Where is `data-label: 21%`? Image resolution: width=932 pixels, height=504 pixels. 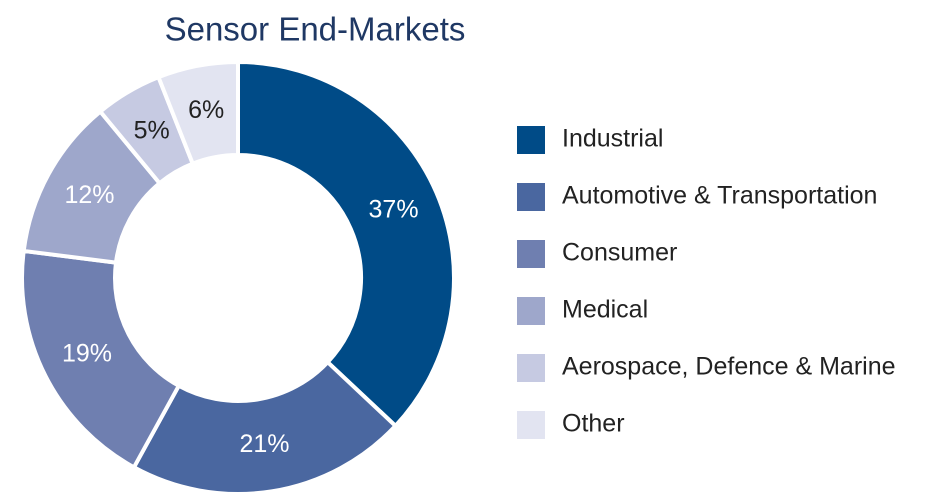 data-label: 21% is located at coordinates (264, 444).